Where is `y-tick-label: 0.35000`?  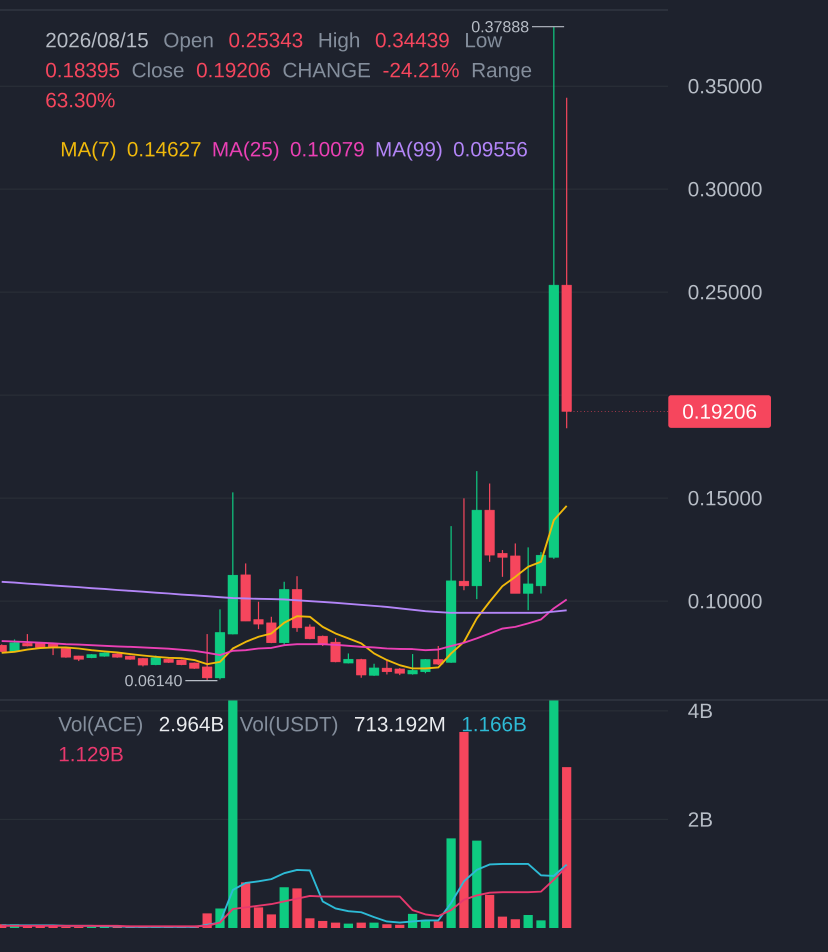 y-tick-label: 0.35000 is located at coordinates (725, 86).